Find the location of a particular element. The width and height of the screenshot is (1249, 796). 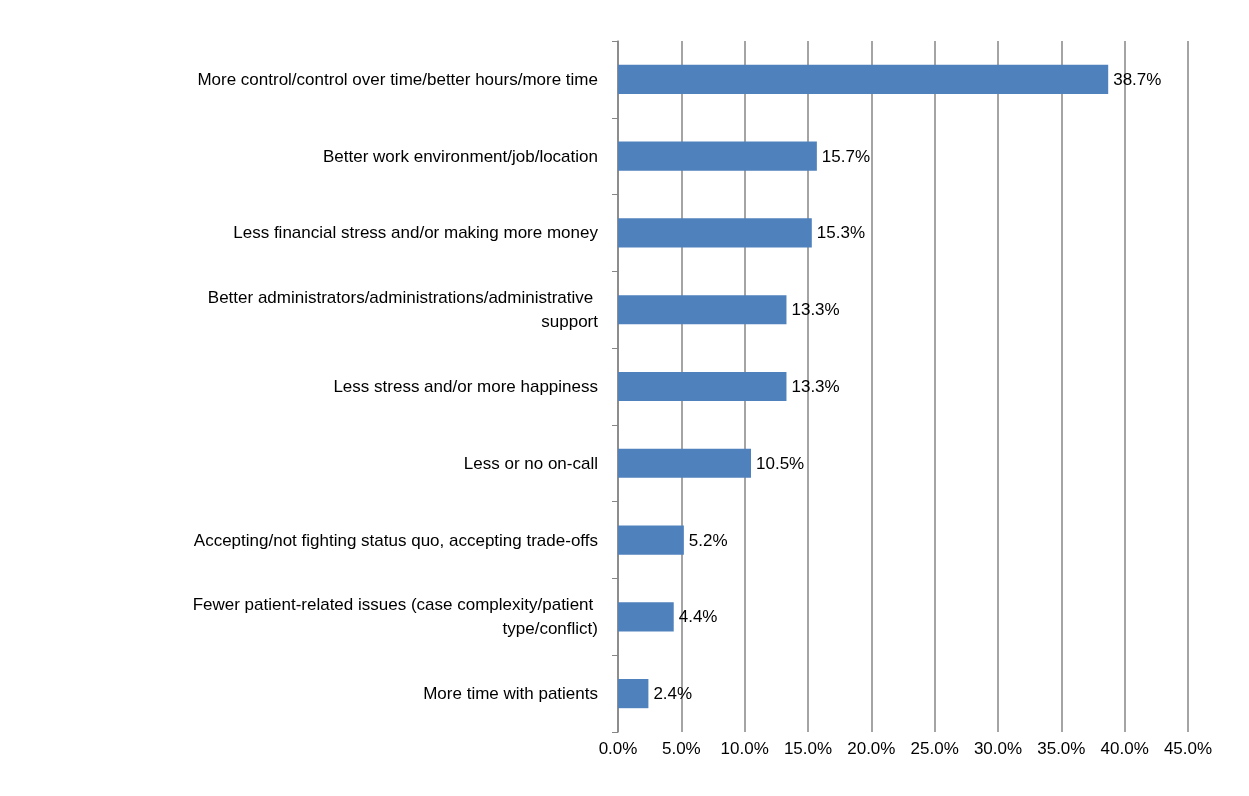

y-tick-label: Accepting/not fighting status quo, accepting trade-offs is located at coordinates (395, 540).